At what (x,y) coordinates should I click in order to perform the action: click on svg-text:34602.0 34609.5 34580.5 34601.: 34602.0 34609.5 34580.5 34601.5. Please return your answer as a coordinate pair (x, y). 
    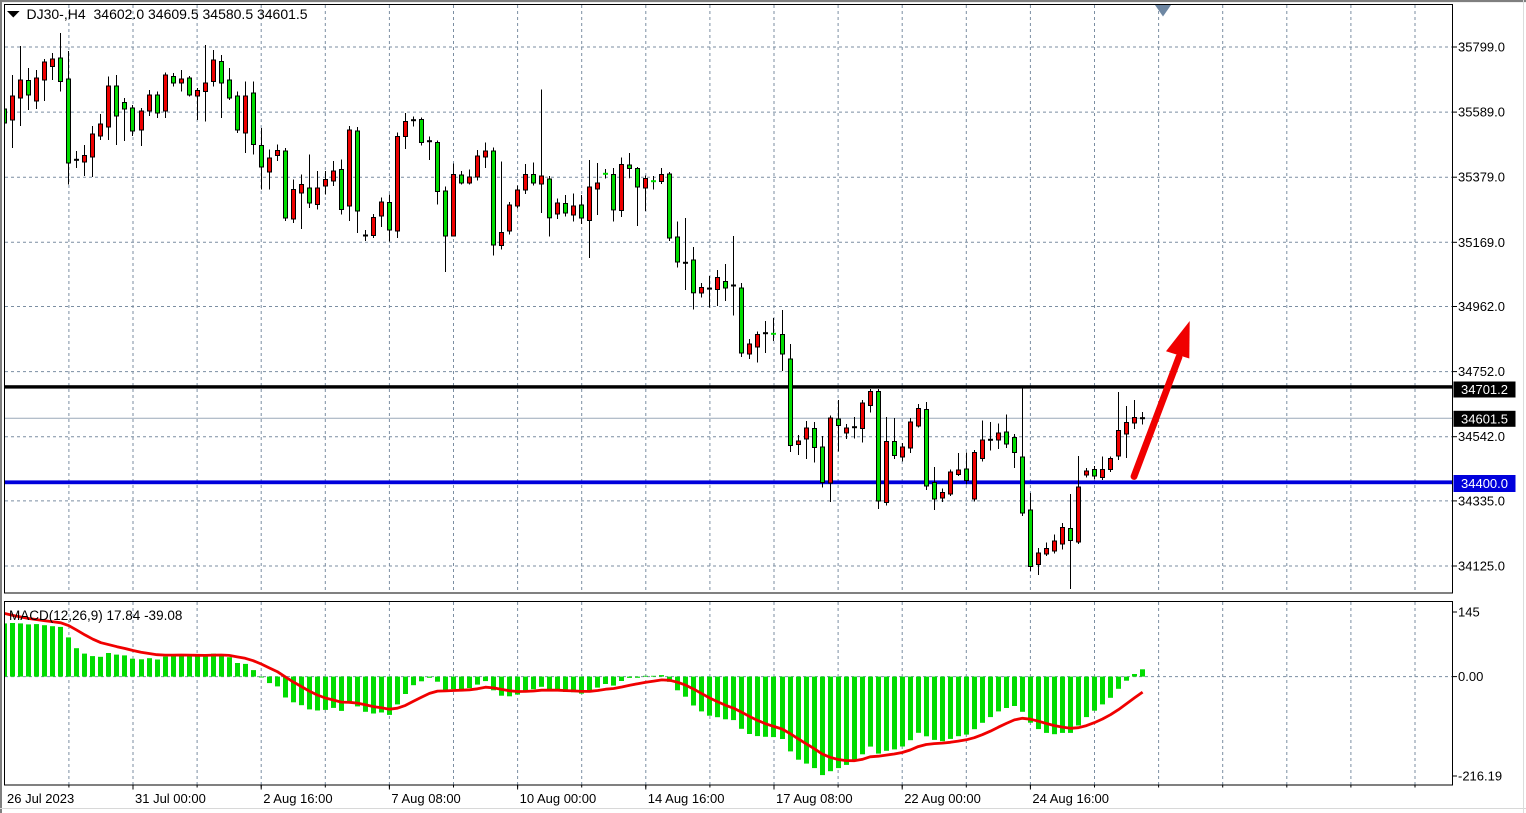
    Looking at the image, I should click on (201, 14).